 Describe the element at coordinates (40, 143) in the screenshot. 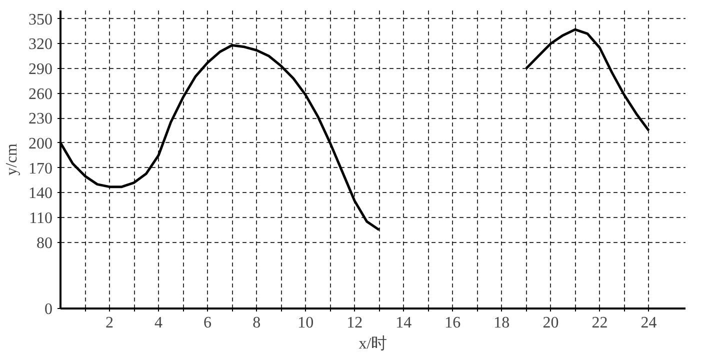

I see `y-tick-label: 200` at that location.